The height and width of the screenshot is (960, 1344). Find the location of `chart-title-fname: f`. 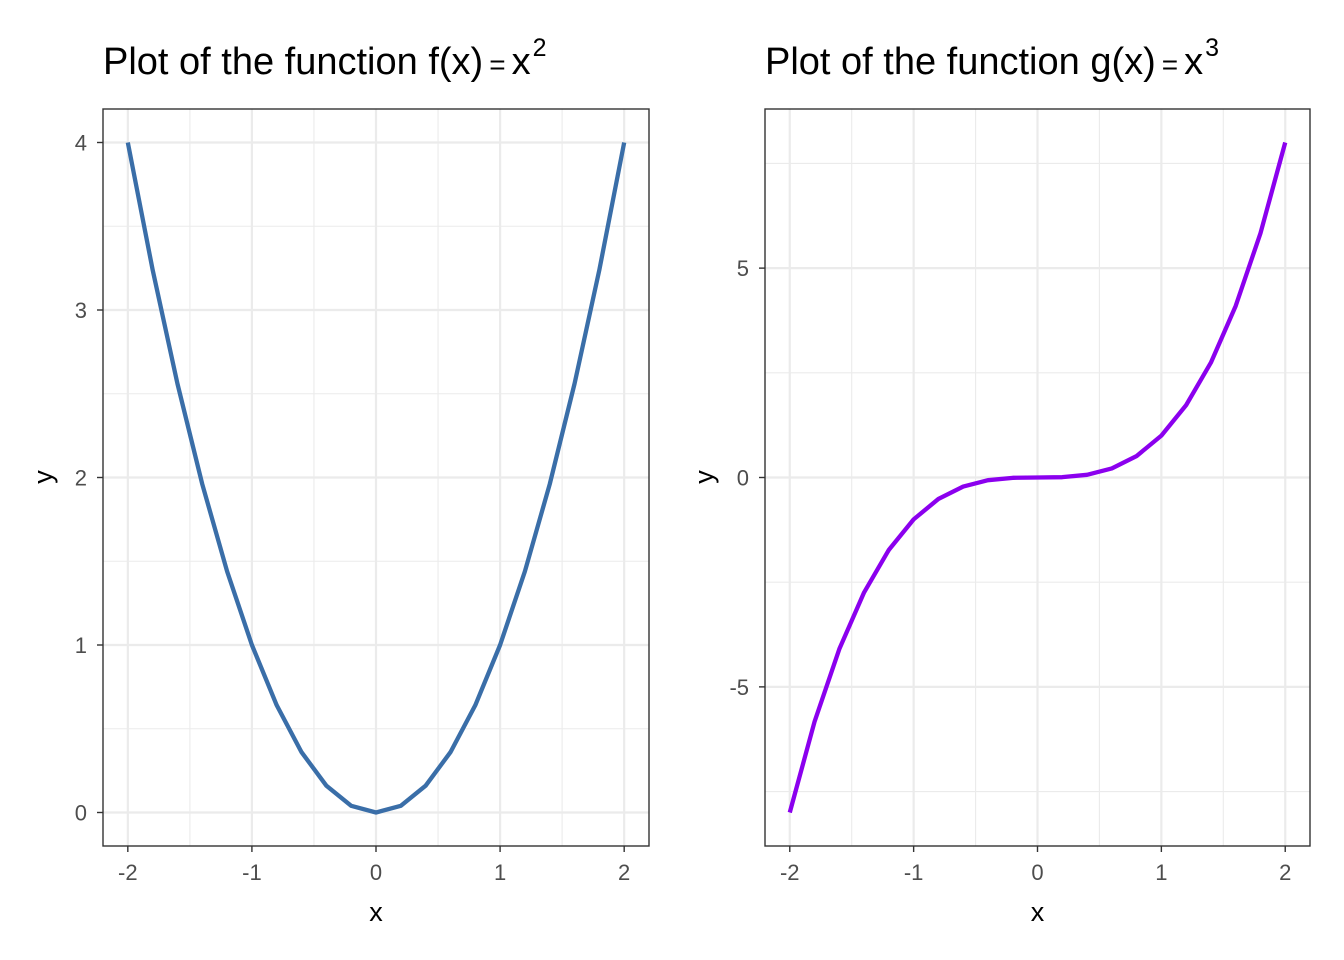

chart-title-fname: f is located at coordinates (433, 62).